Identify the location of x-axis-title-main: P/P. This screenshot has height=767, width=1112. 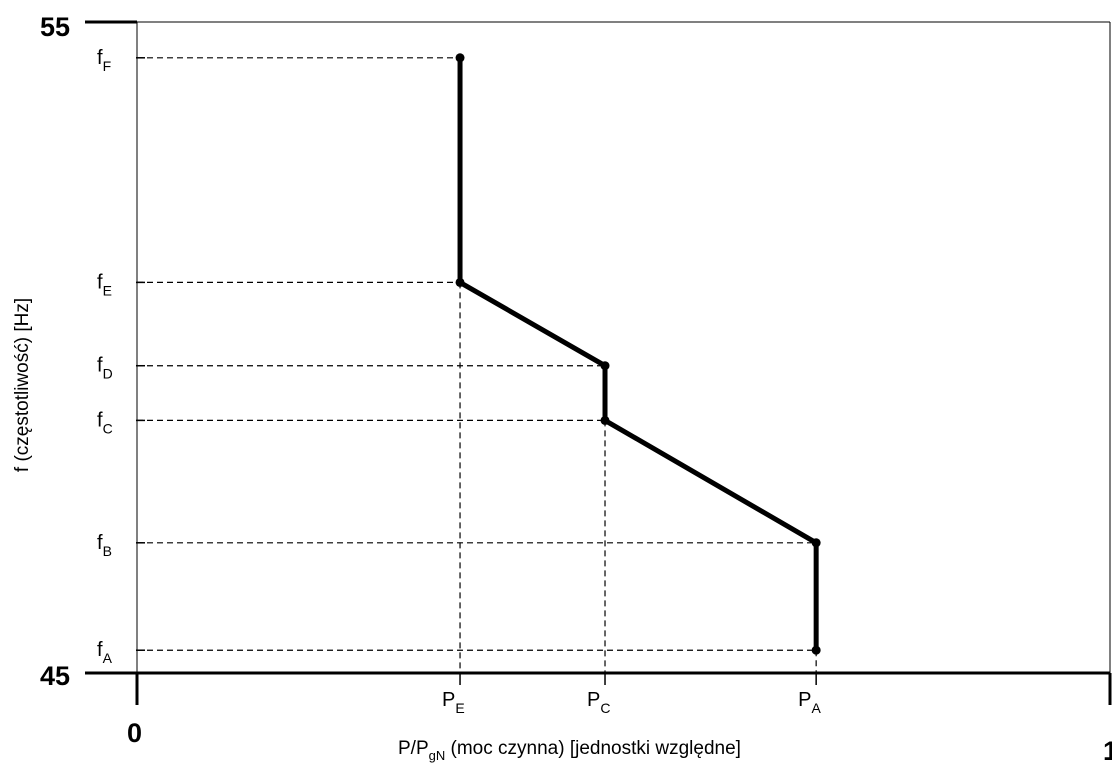
(413, 748).